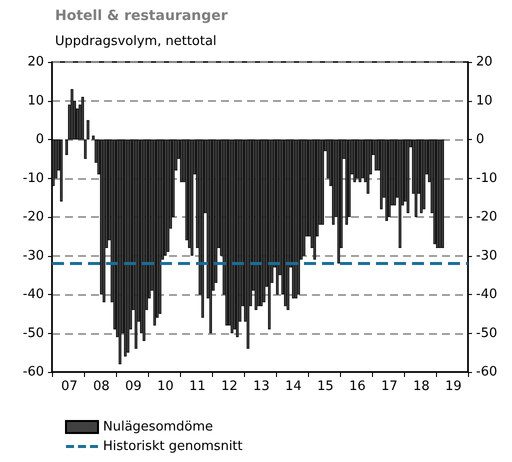  What do you see at coordinates (325, 386) in the screenshot?
I see `x-tick-label: 15` at bounding box center [325, 386].